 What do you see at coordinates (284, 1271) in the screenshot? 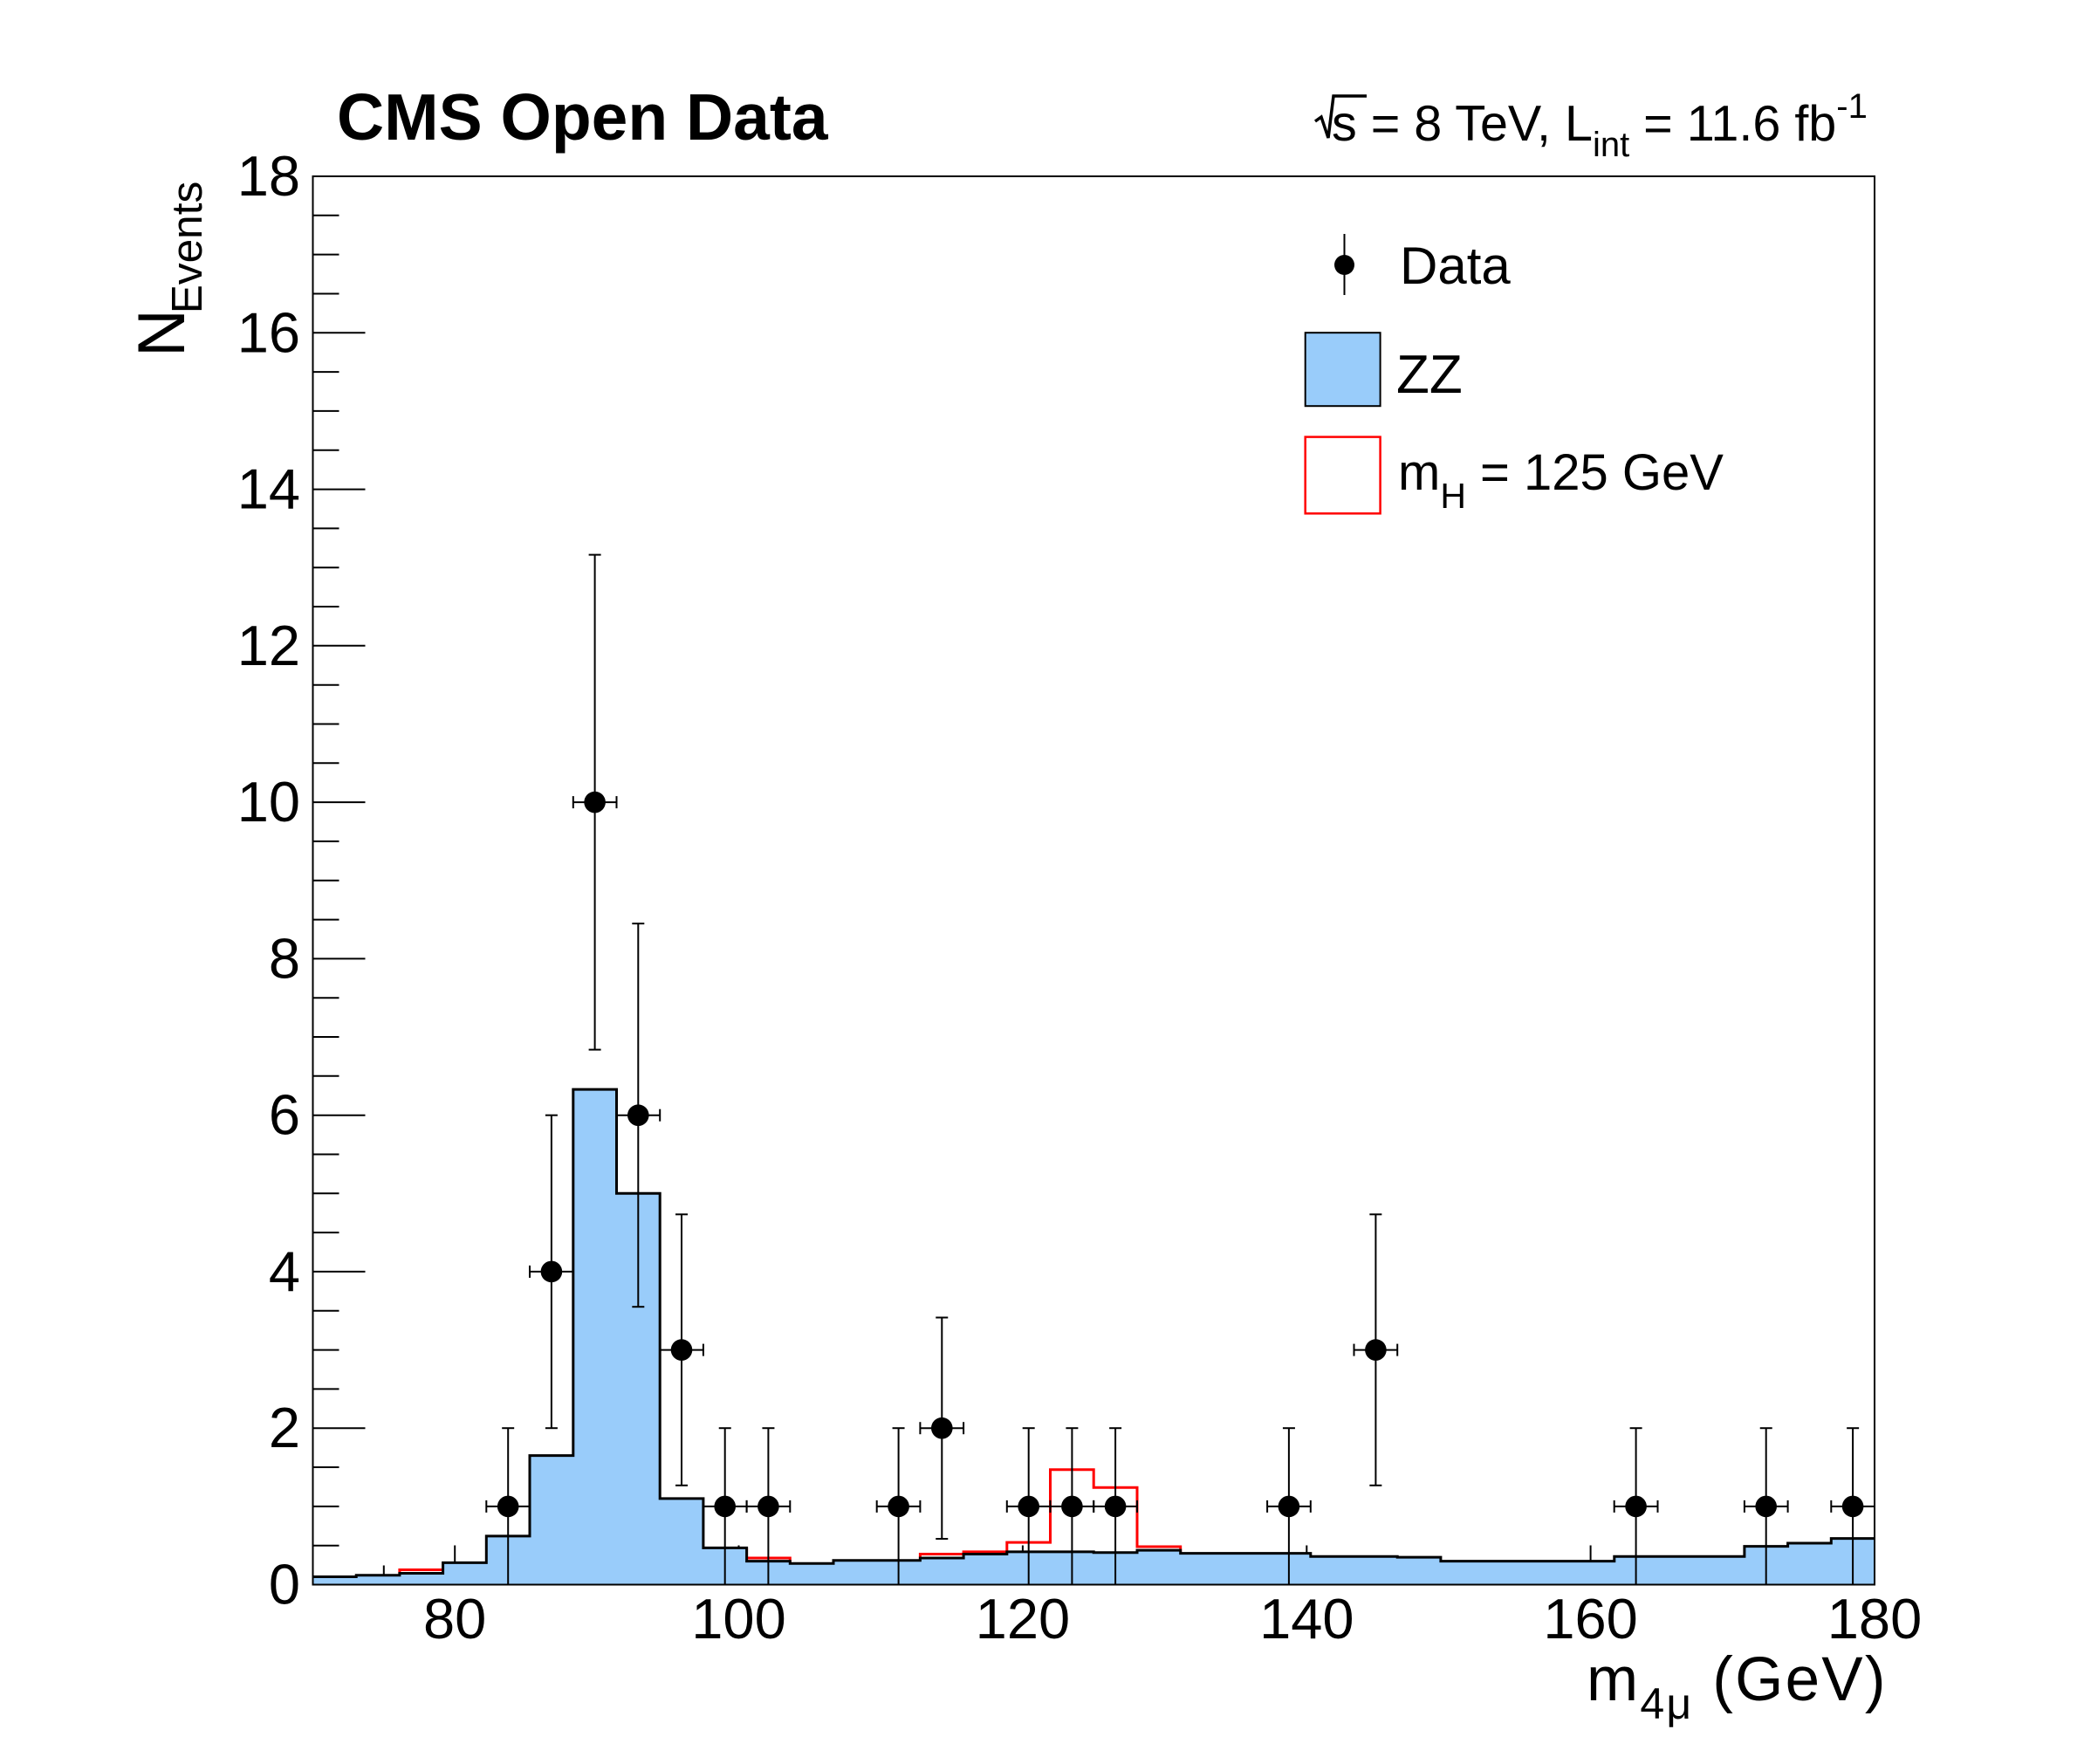
I see `svg-text: 4` at bounding box center [284, 1271].